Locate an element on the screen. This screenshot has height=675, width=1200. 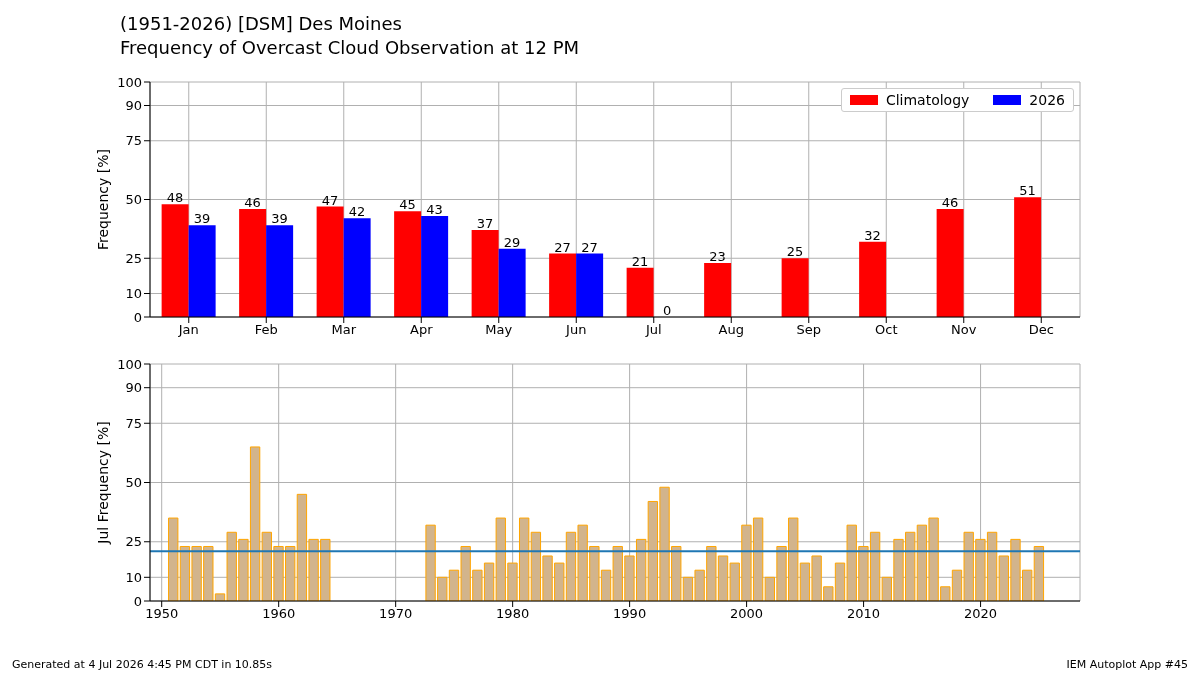
data-label: 25 is located at coordinates (795, 252).